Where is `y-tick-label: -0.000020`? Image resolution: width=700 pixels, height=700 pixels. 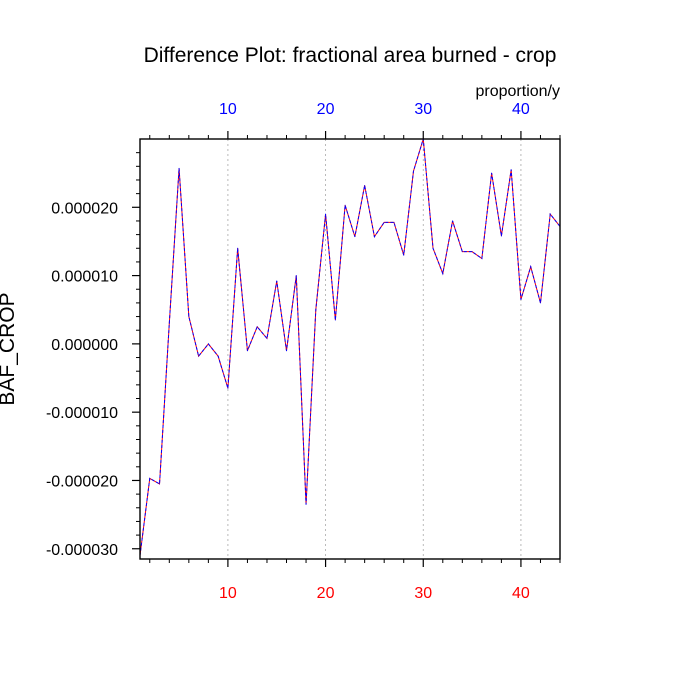 y-tick-label: -0.000020 is located at coordinates (82, 481).